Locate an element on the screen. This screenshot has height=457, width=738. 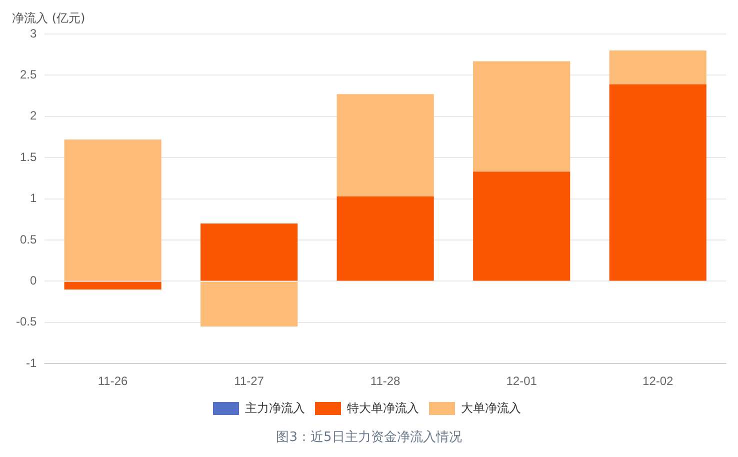
y-tick-label: 0 is located at coordinates (33, 281).